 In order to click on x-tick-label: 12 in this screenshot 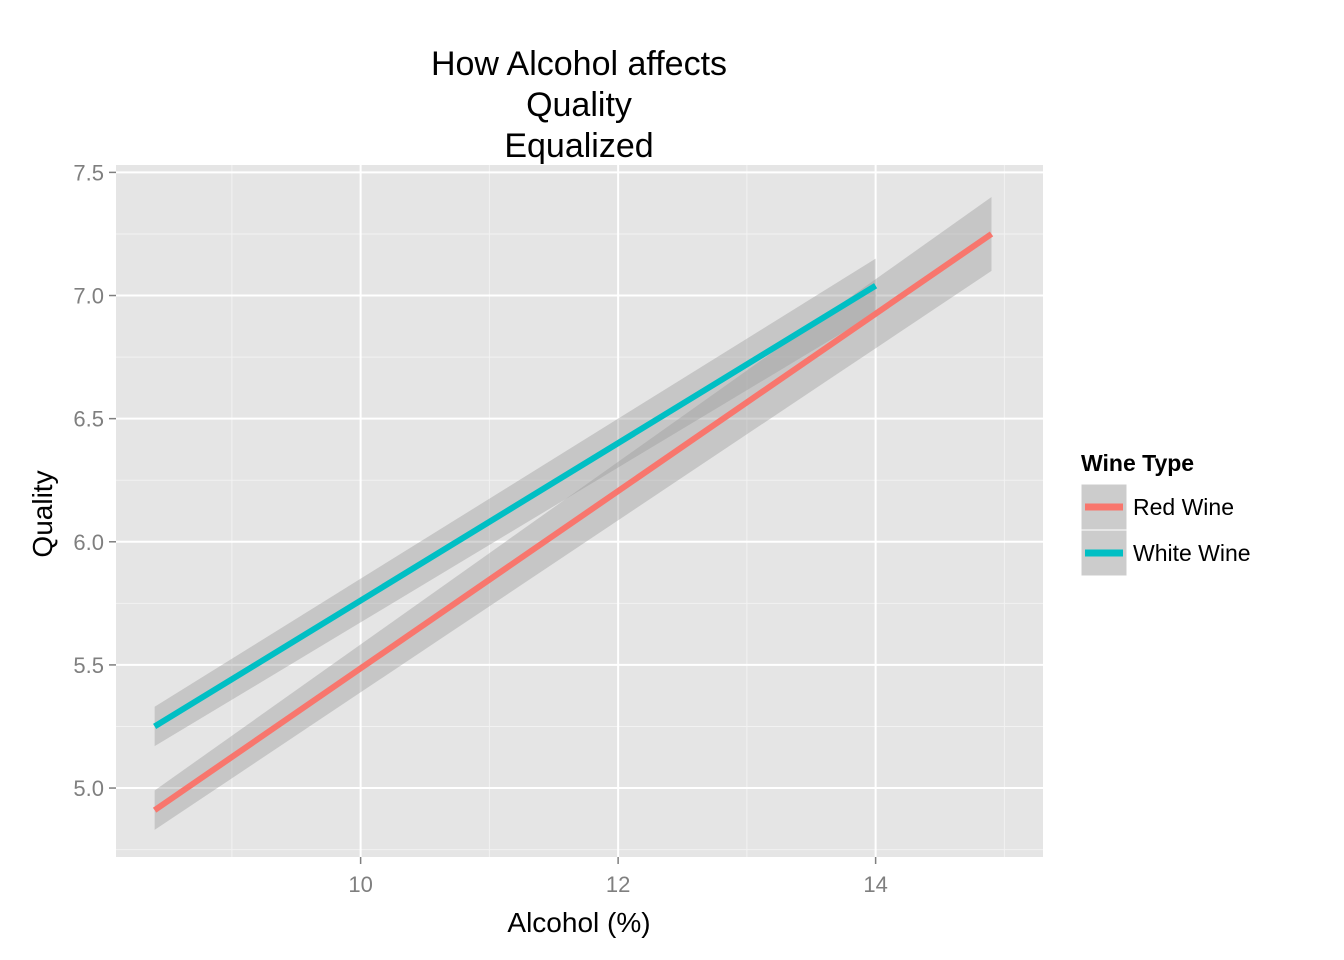, I will do `click(618, 884)`.